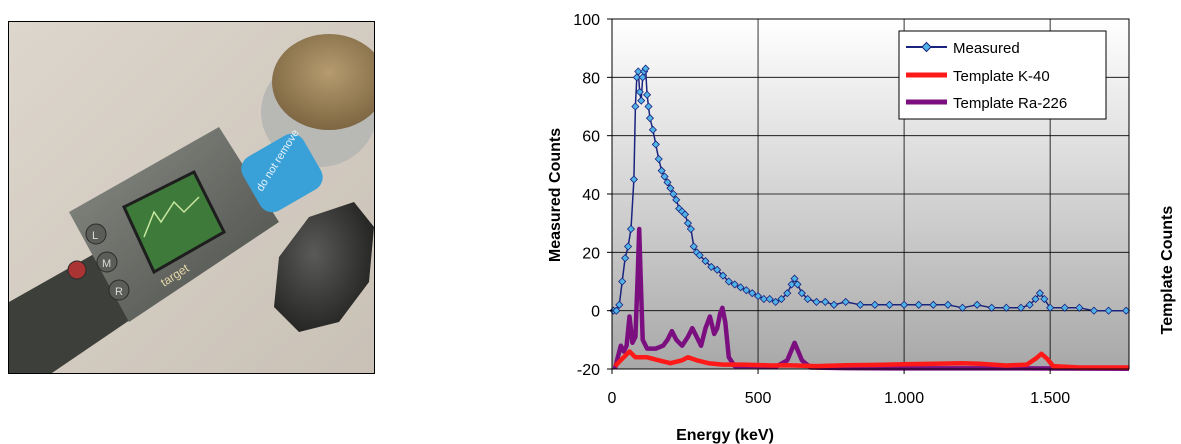  What do you see at coordinates (904, 398) in the screenshot?
I see `x-tick-label: 1.000` at bounding box center [904, 398].